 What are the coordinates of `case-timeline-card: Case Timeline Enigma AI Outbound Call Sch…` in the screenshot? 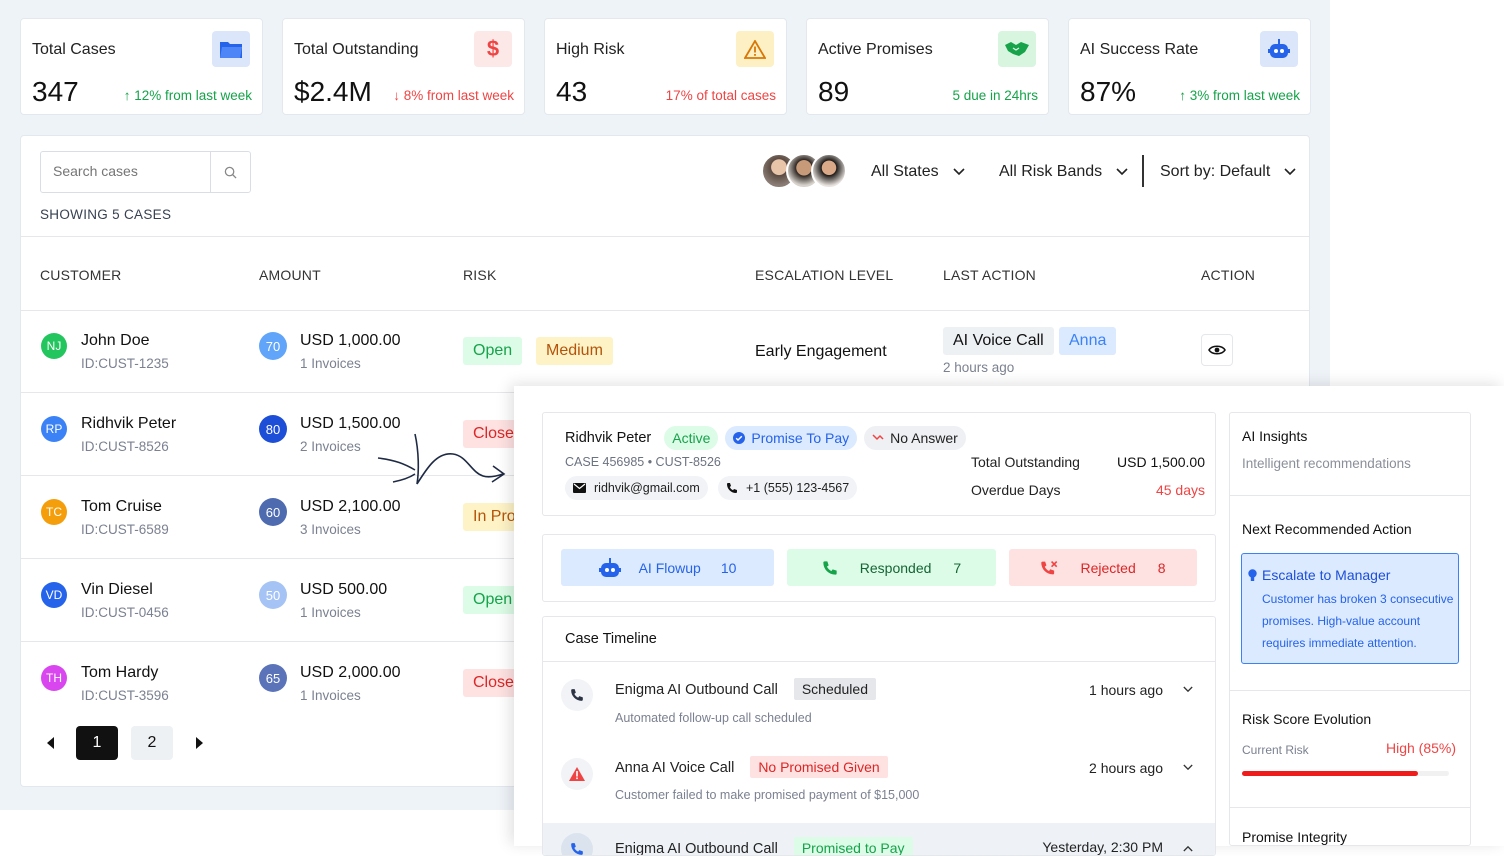 It's located at (879, 736).